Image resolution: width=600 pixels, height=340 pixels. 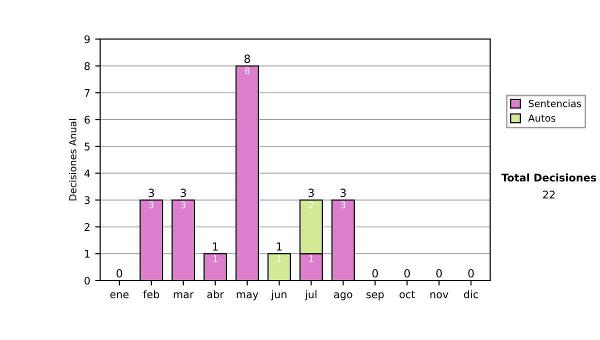 I want to click on y-tick-label: 6, so click(x=87, y=120).